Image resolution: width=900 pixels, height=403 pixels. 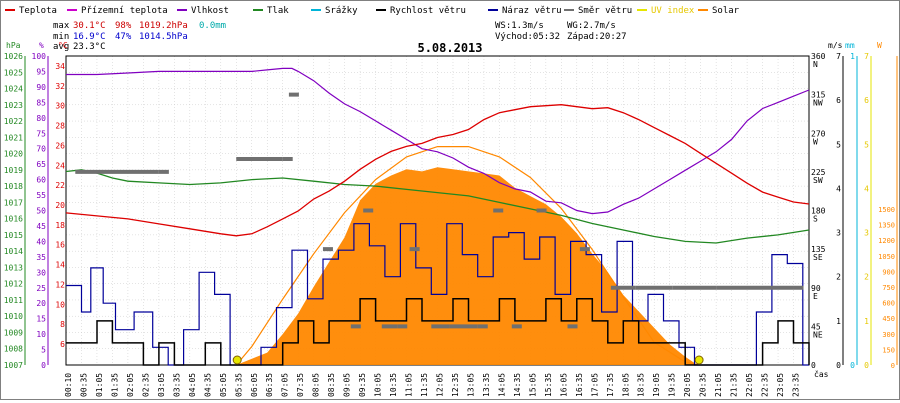 I want to click on x-tick-label: 11:35, so click(x=424, y=385).